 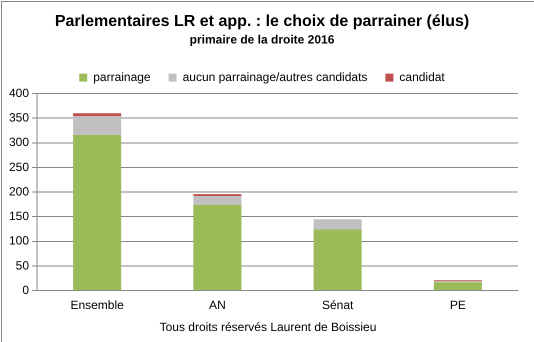 I want to click on x-tick-label: Sénat, so click(x=338, y=305).